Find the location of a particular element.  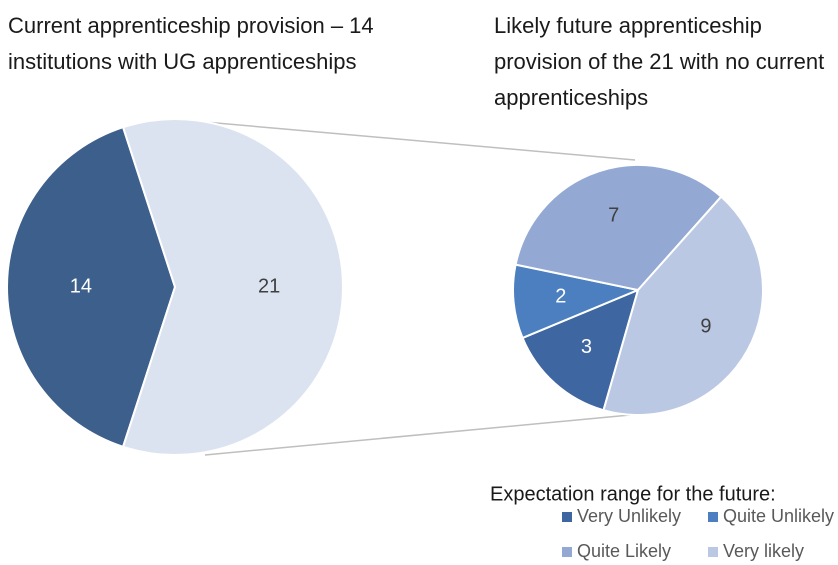

data-label: 9 is located at coordinates (705, 327).